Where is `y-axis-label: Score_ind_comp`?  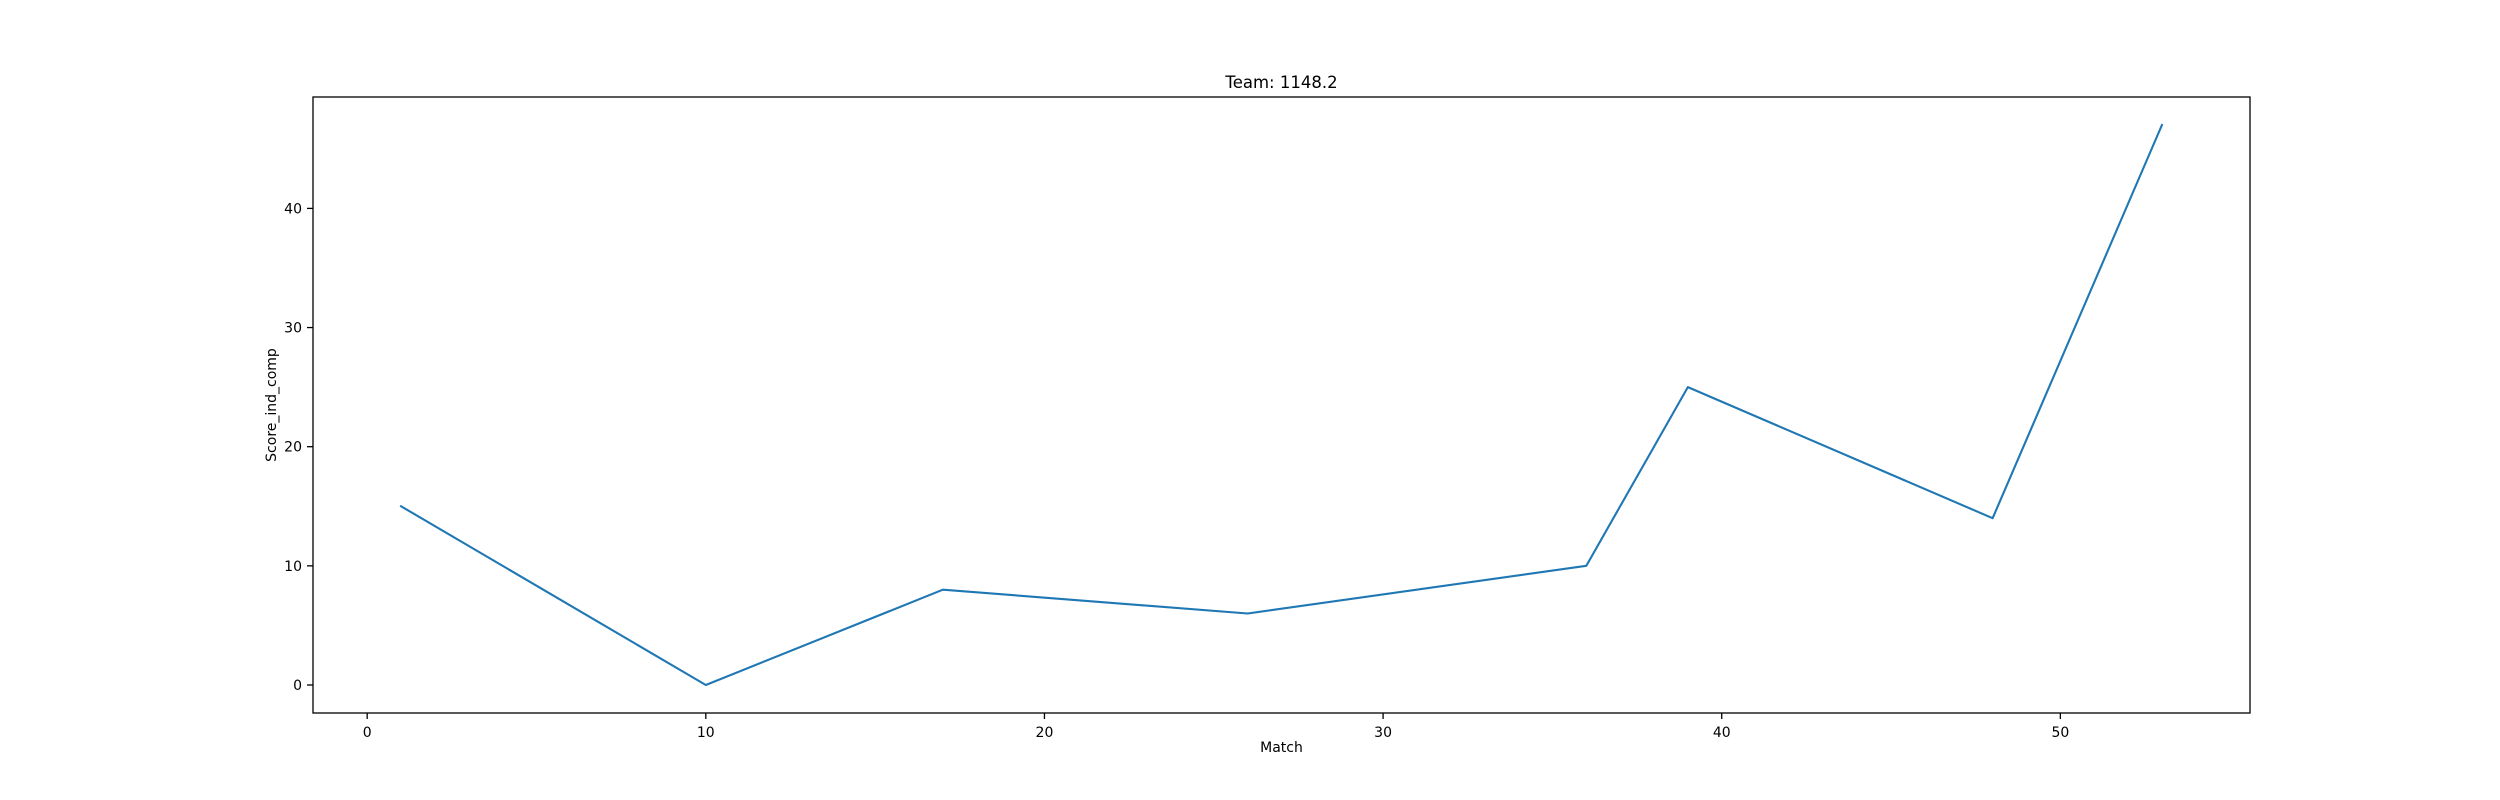 y-axis-label: Score_ind_comp is located at coordinates (272, 405).